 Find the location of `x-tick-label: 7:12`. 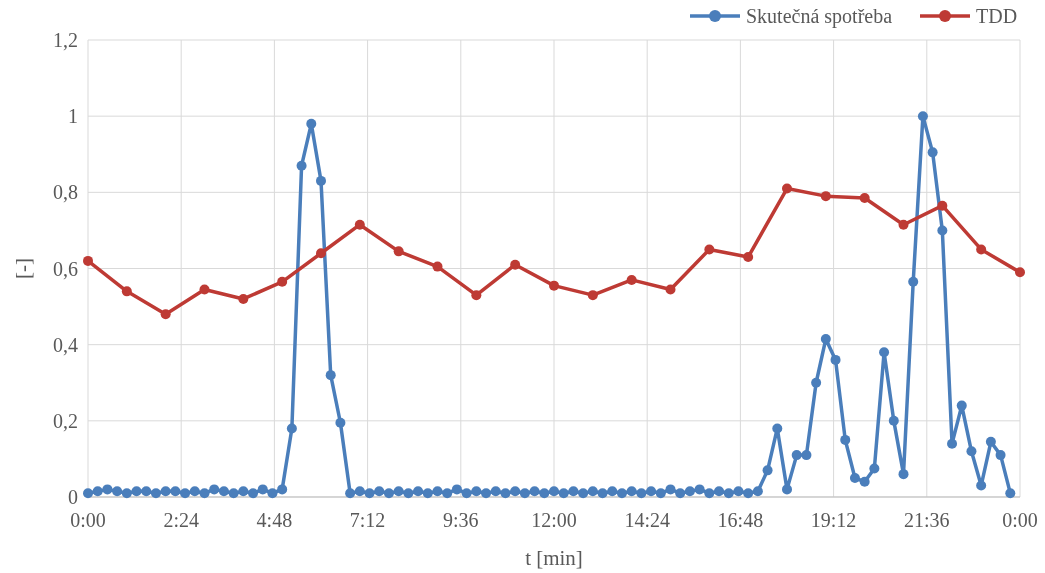

x-tick-label: 7:12 is located at coordinates (367, 520).